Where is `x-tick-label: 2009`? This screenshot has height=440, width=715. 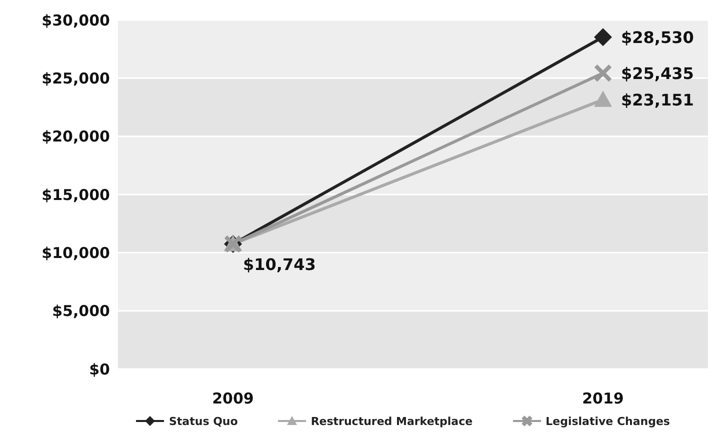 x-tick-label: 2009 is located at coordinates (233, 399).